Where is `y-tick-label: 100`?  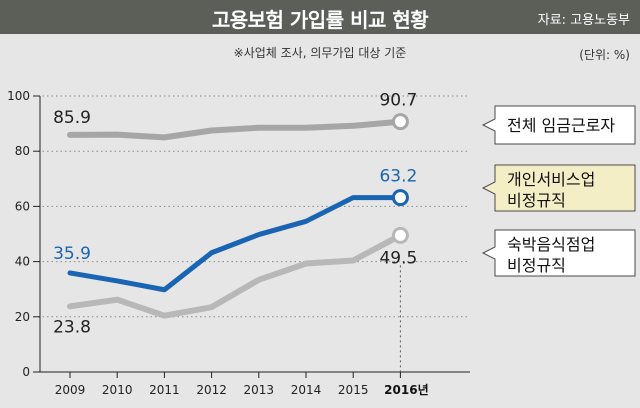
y-tick-label: 100 is located at coordinates (18, 96).